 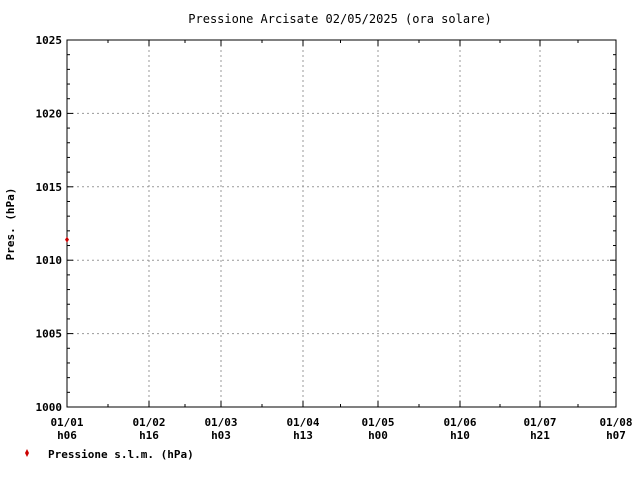 What do you see at coordinates (540, 435) in the screenshot?
I see `x-tick-hour: h21` at bounding box center [540, 435].